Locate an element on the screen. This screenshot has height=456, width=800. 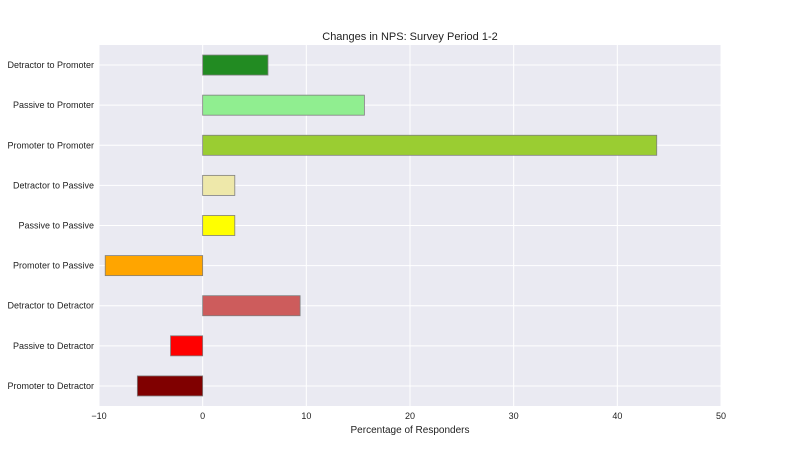
x-tick-labels: −10 0 10 20 30 40 50 is located at coordinates (408, 416).